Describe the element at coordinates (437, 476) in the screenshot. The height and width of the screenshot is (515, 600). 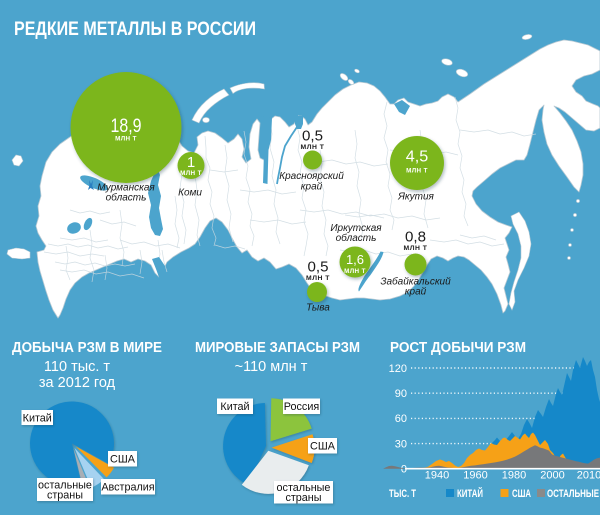
I see `svg-text: 1940` at that location.